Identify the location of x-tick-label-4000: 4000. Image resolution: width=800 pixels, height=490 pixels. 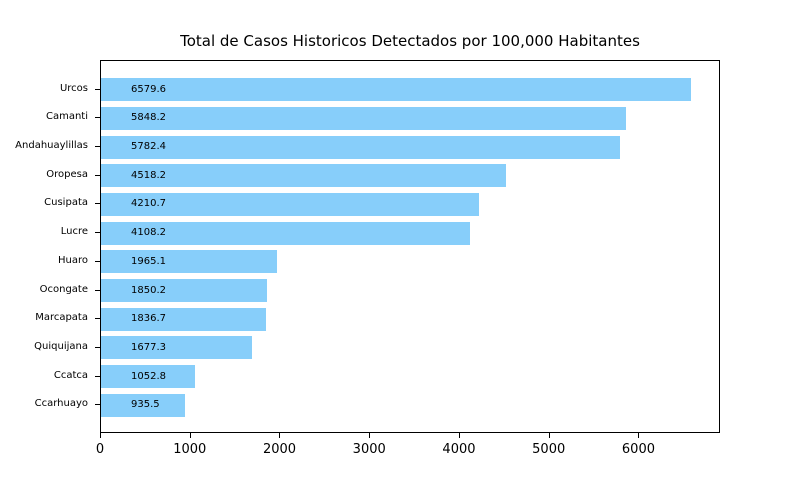
(459, 449).